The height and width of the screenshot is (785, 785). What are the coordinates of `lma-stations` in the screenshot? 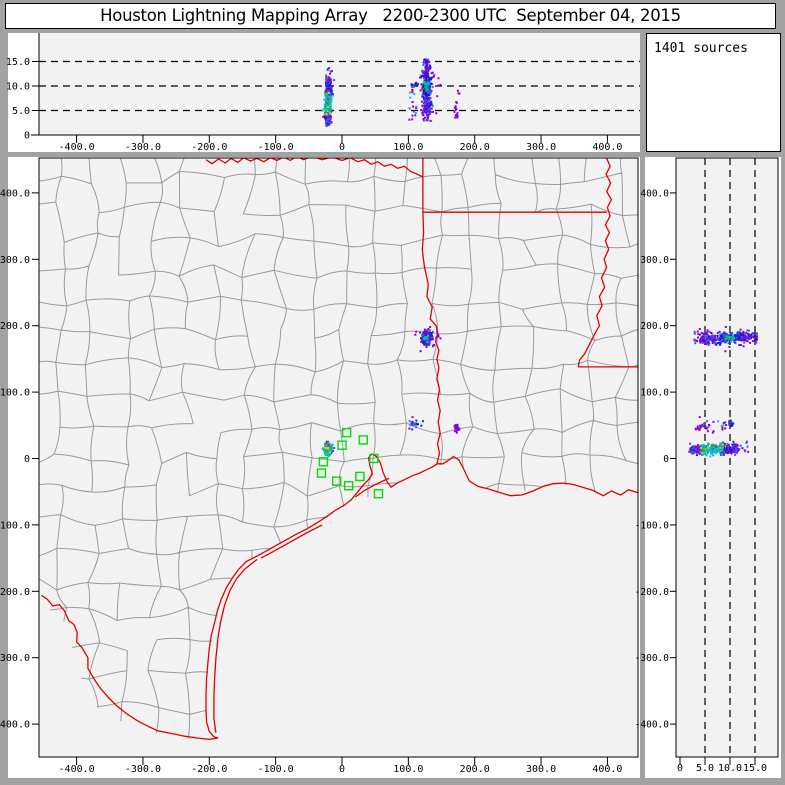 It's located at (350, 463).